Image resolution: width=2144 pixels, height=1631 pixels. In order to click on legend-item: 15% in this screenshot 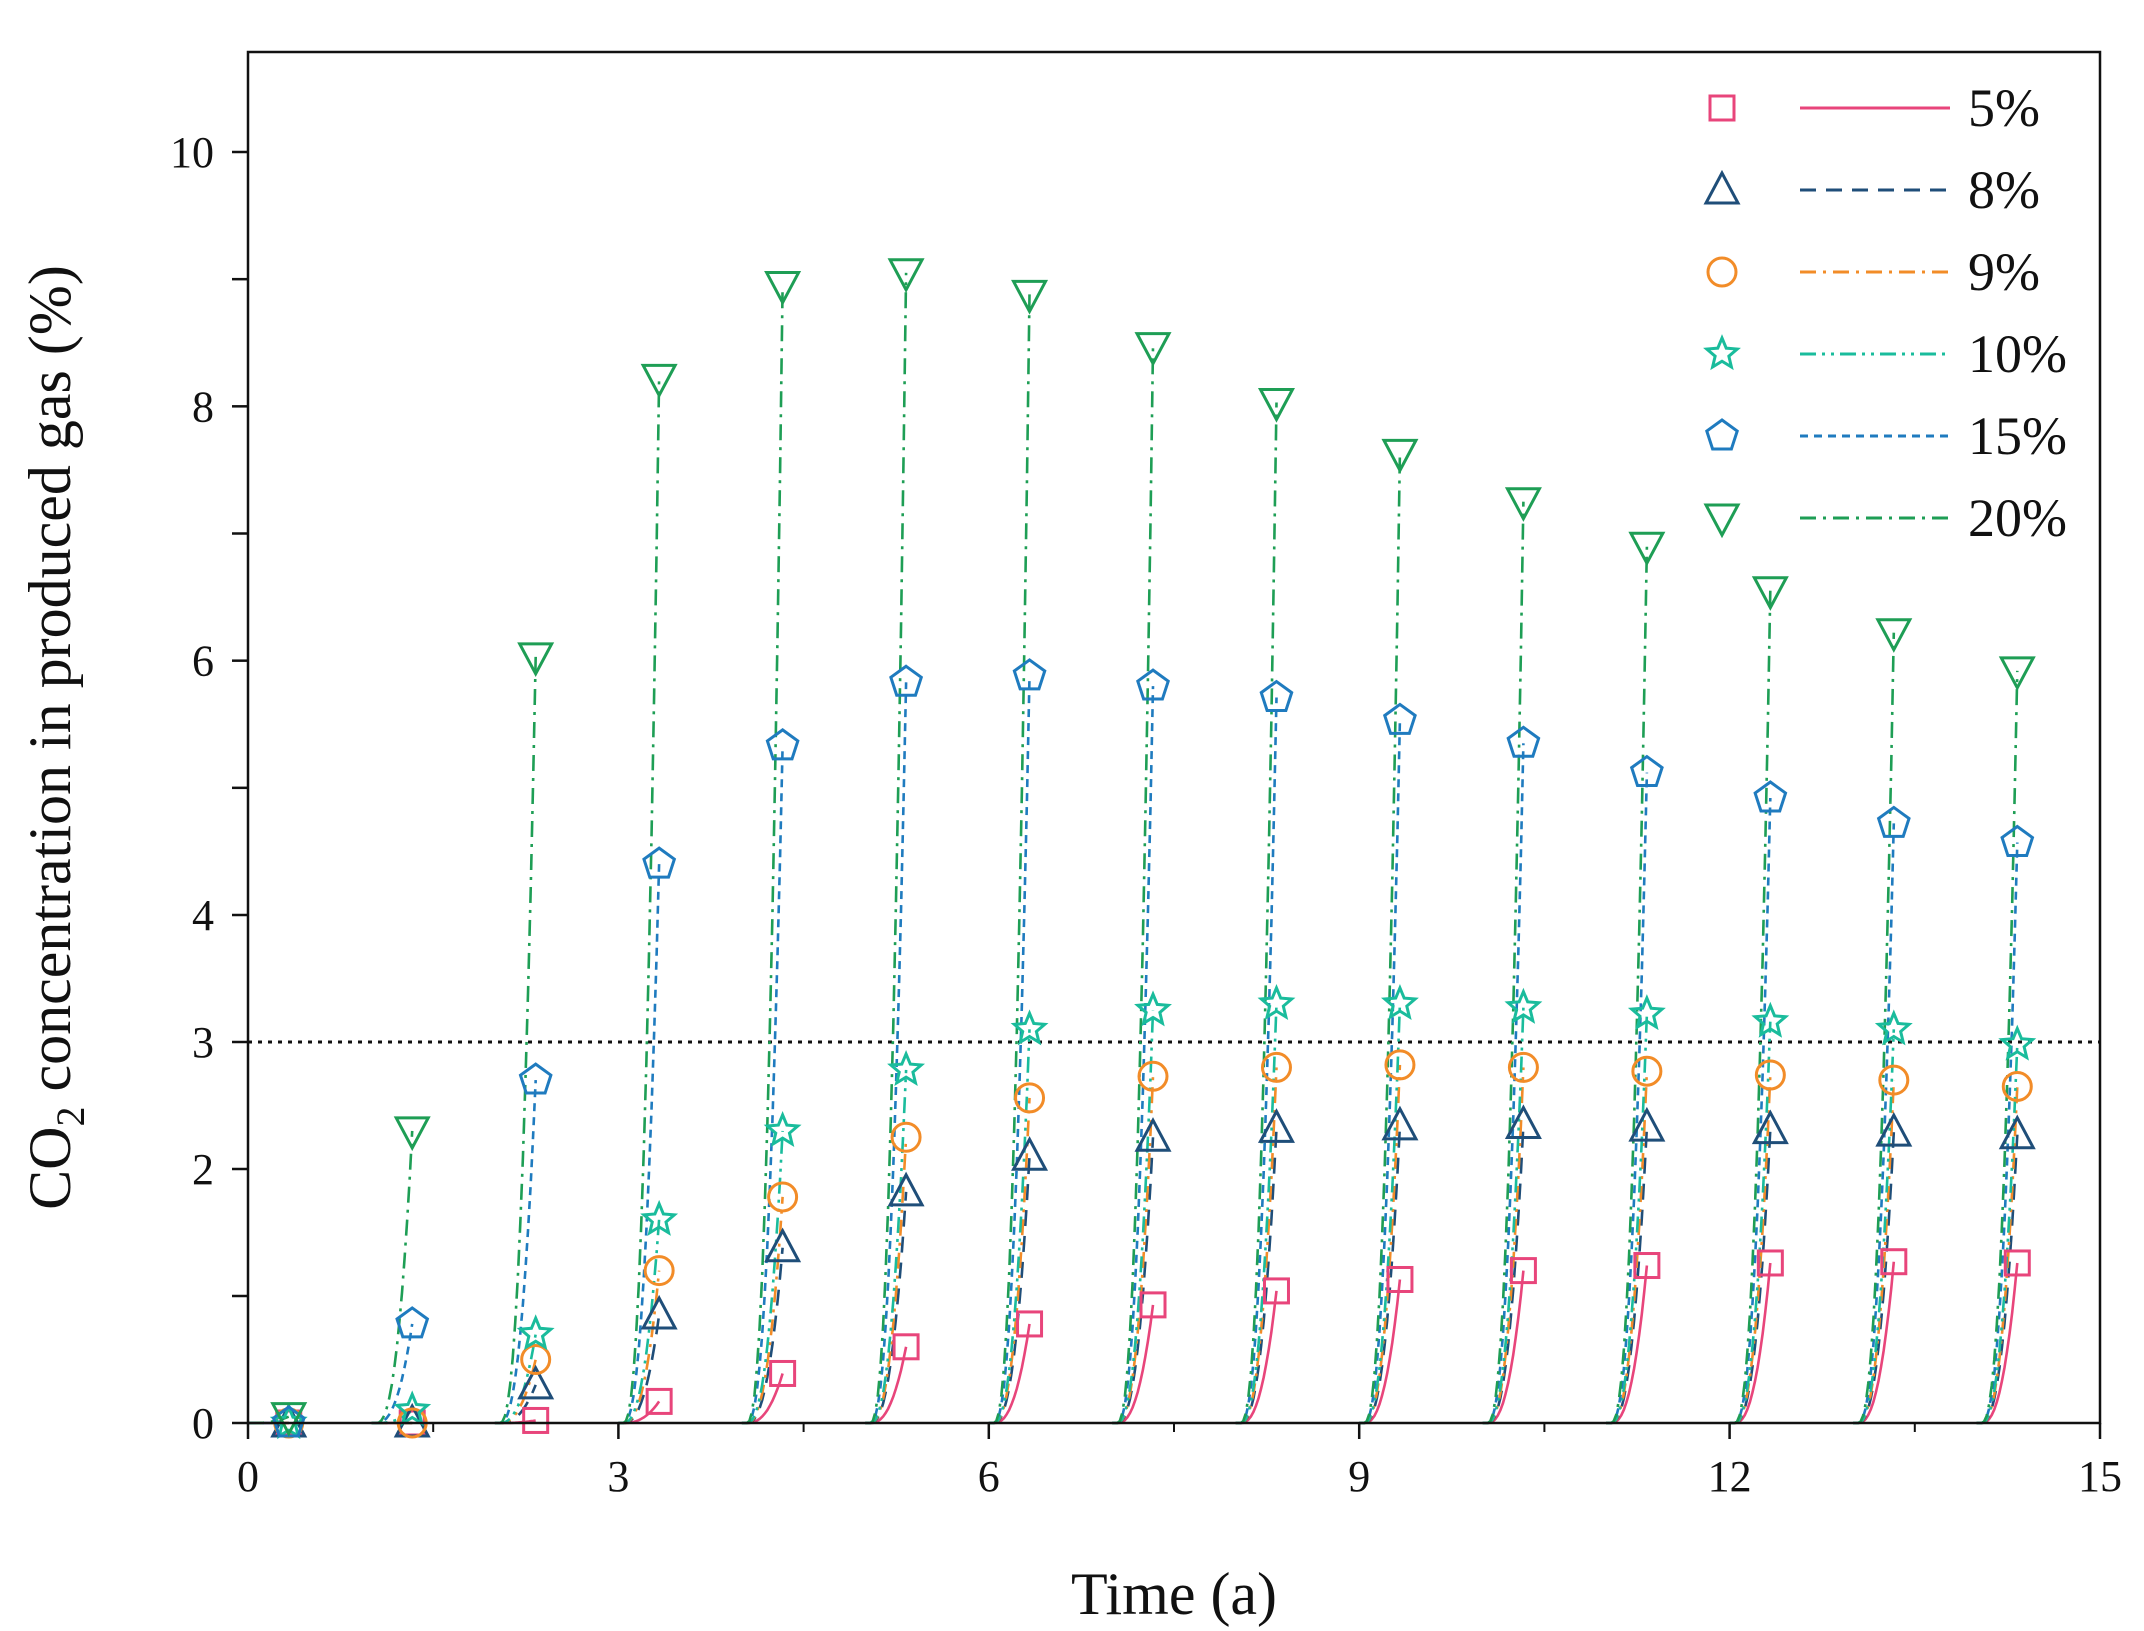, I will do `click(1886, 436)`.